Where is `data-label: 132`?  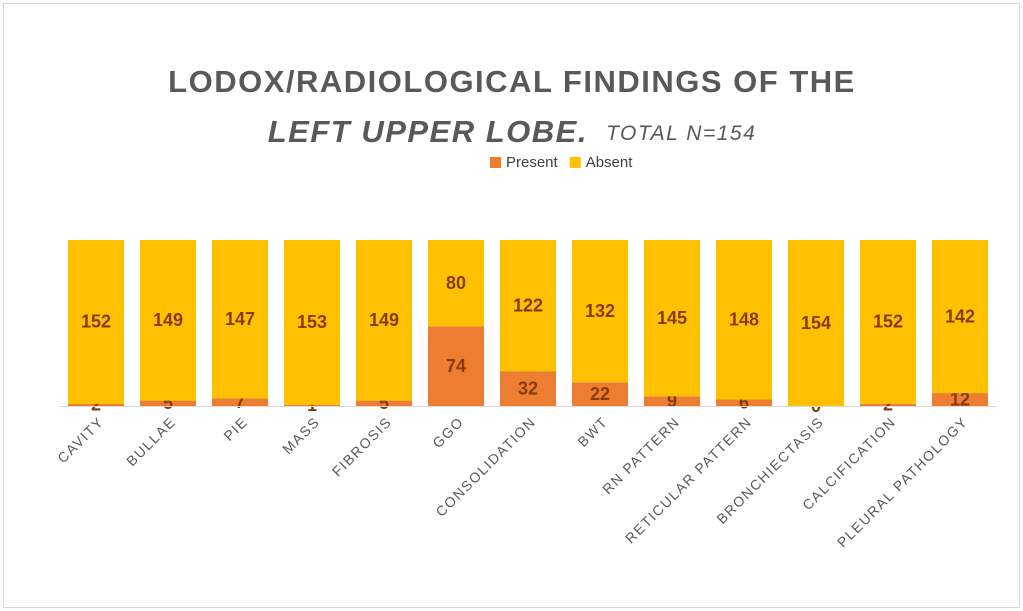
data-label: 132 is located at coordinates (600, 311).